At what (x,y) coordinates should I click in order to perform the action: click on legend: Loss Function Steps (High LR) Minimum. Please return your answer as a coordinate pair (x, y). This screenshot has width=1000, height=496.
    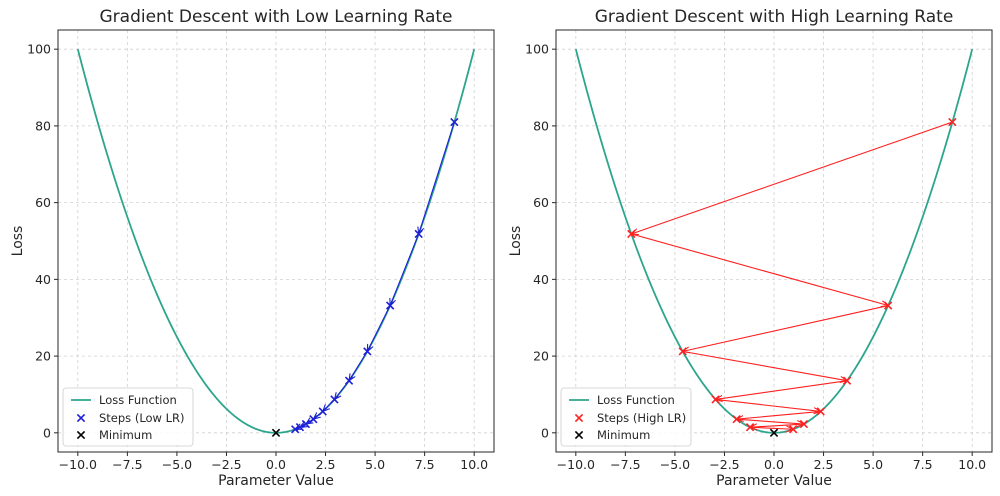
    Looking at the image, I should click on (626, 417).